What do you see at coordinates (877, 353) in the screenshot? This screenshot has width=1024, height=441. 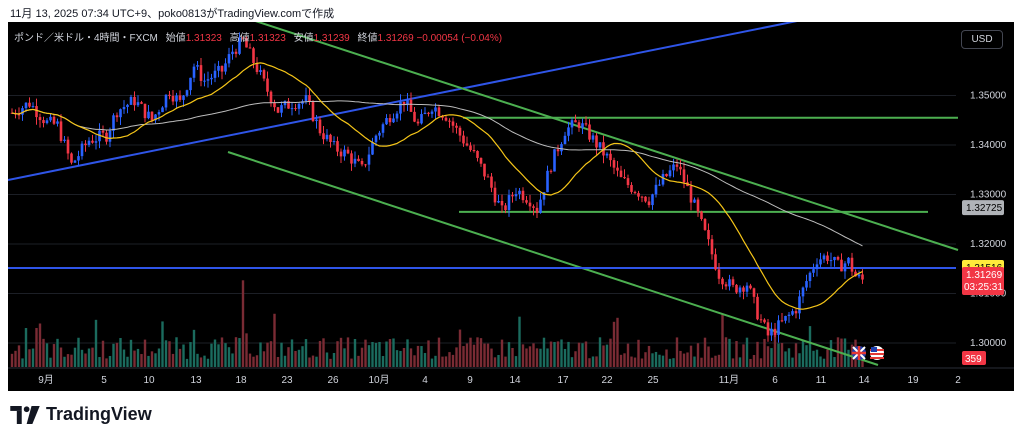 I see `us-flag-icon` at bounding box center [877, 353].